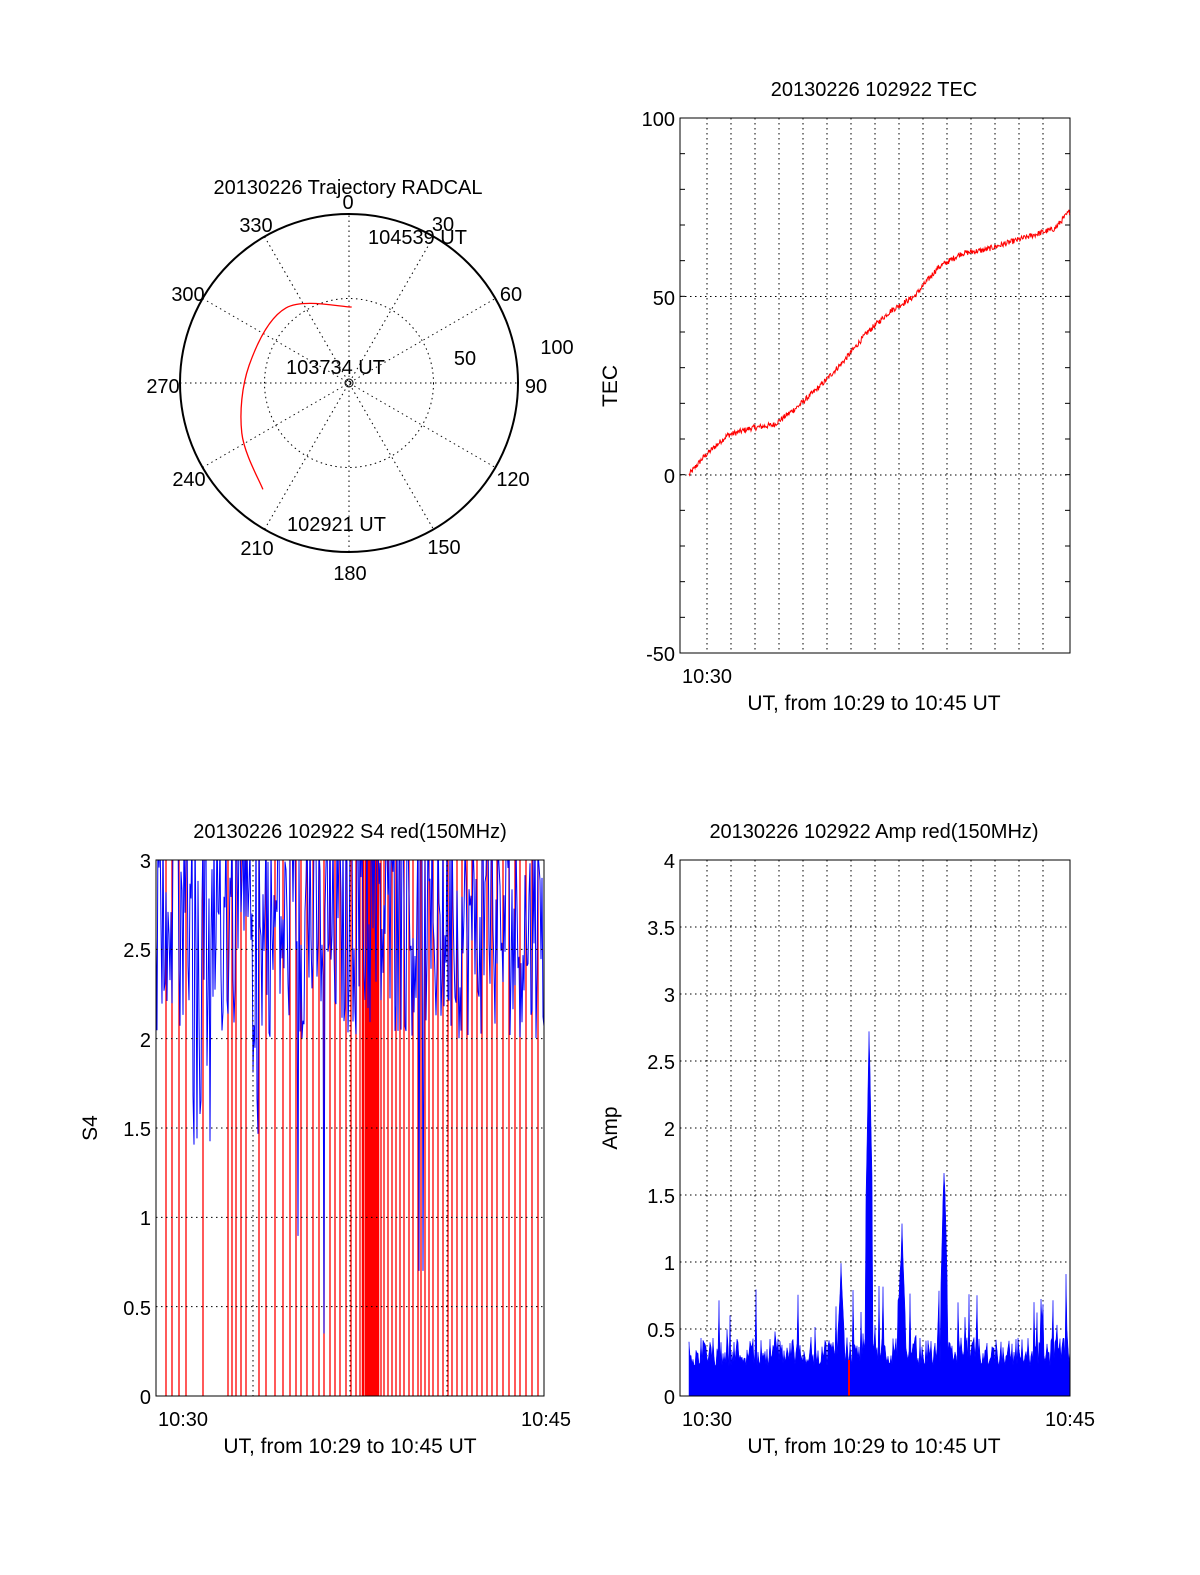  I want to click on angle-label-180: 180, so click(349, 574).